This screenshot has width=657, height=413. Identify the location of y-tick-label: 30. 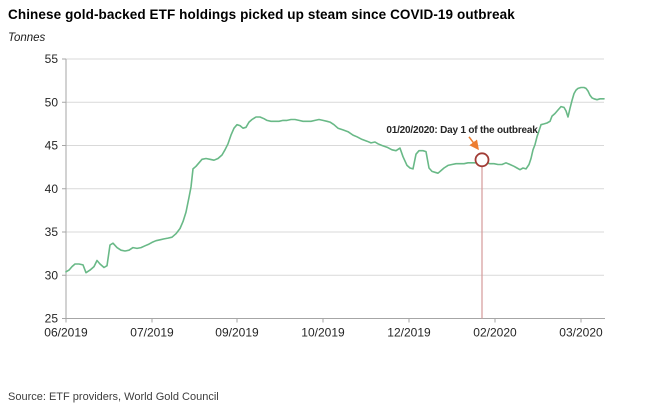
(52, 275).